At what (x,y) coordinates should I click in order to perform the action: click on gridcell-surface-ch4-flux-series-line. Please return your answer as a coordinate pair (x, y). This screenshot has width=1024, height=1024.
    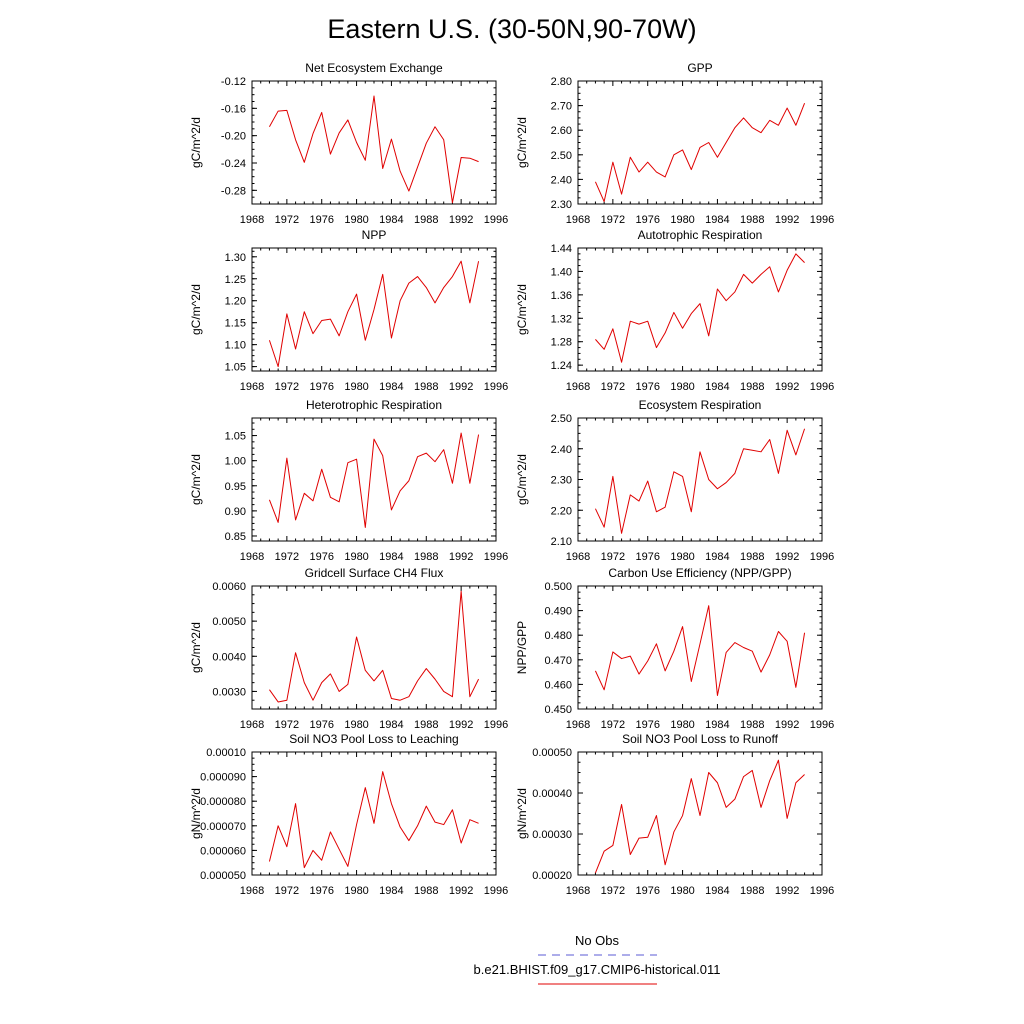
    Looking at the image, I should click on (374, 646).